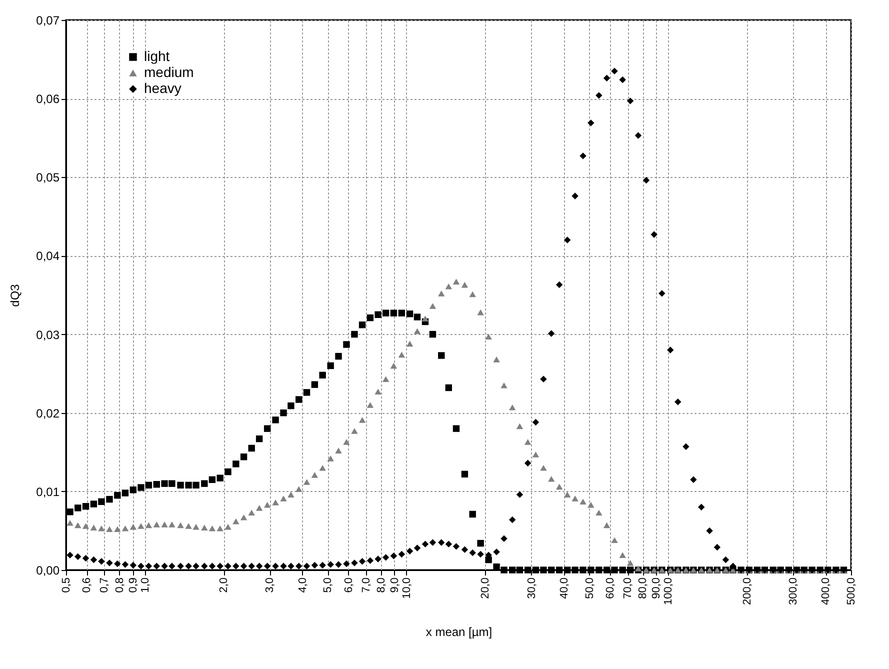  What do you see at coordinates (610, 588) in the screenshot?
I see `x-tick-label: 60,0` at bounding box center [610, 588].